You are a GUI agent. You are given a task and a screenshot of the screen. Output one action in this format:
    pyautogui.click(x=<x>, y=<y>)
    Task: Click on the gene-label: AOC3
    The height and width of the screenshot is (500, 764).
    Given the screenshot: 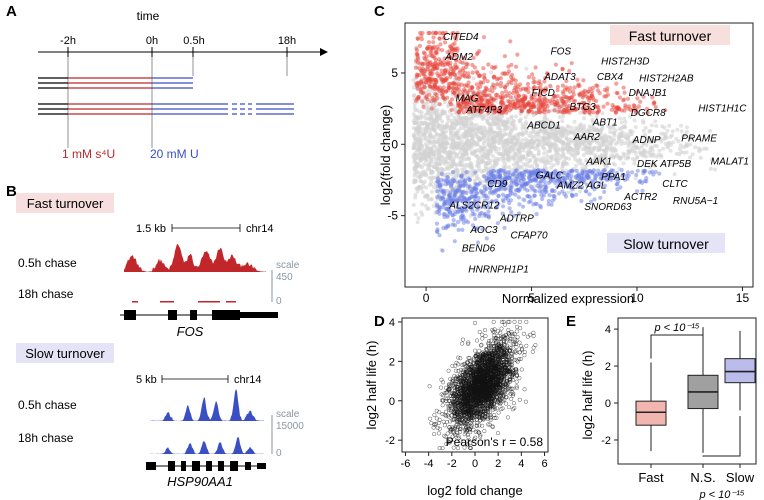 What is the action you would take?
    pyautogui.click(x=483, y=230)
    